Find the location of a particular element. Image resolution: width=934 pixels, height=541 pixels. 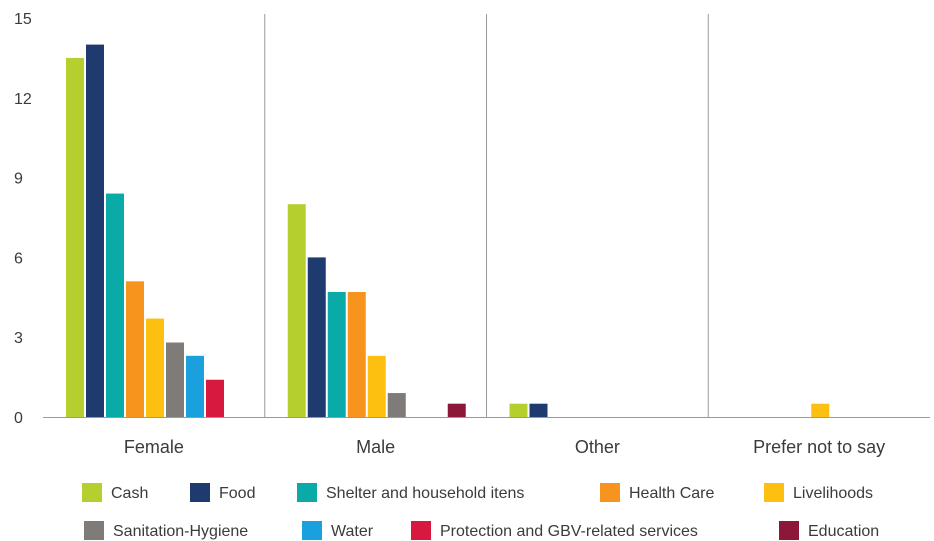

y-tick-label: 6 is located at coordinates (18, 258).